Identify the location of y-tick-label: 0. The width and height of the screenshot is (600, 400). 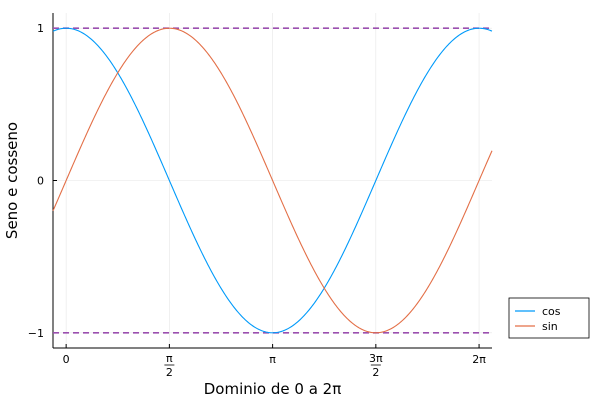
(40, 181).